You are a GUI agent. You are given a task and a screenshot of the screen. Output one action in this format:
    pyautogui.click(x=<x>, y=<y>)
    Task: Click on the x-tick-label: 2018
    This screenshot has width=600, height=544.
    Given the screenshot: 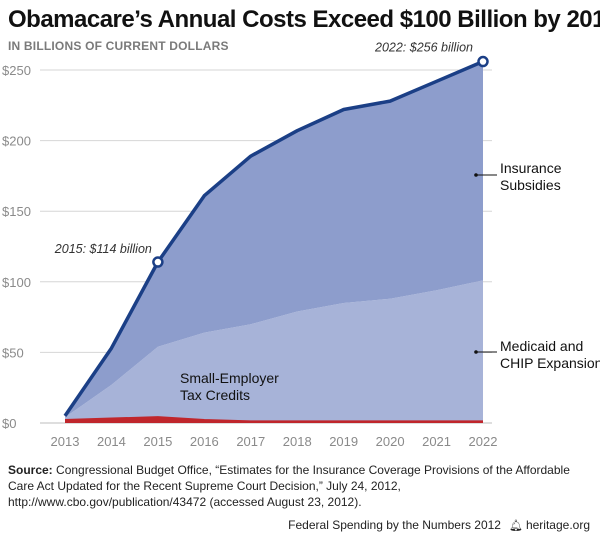 What is the action you would take?
    pyautogui.click(x=297, y=441)
    